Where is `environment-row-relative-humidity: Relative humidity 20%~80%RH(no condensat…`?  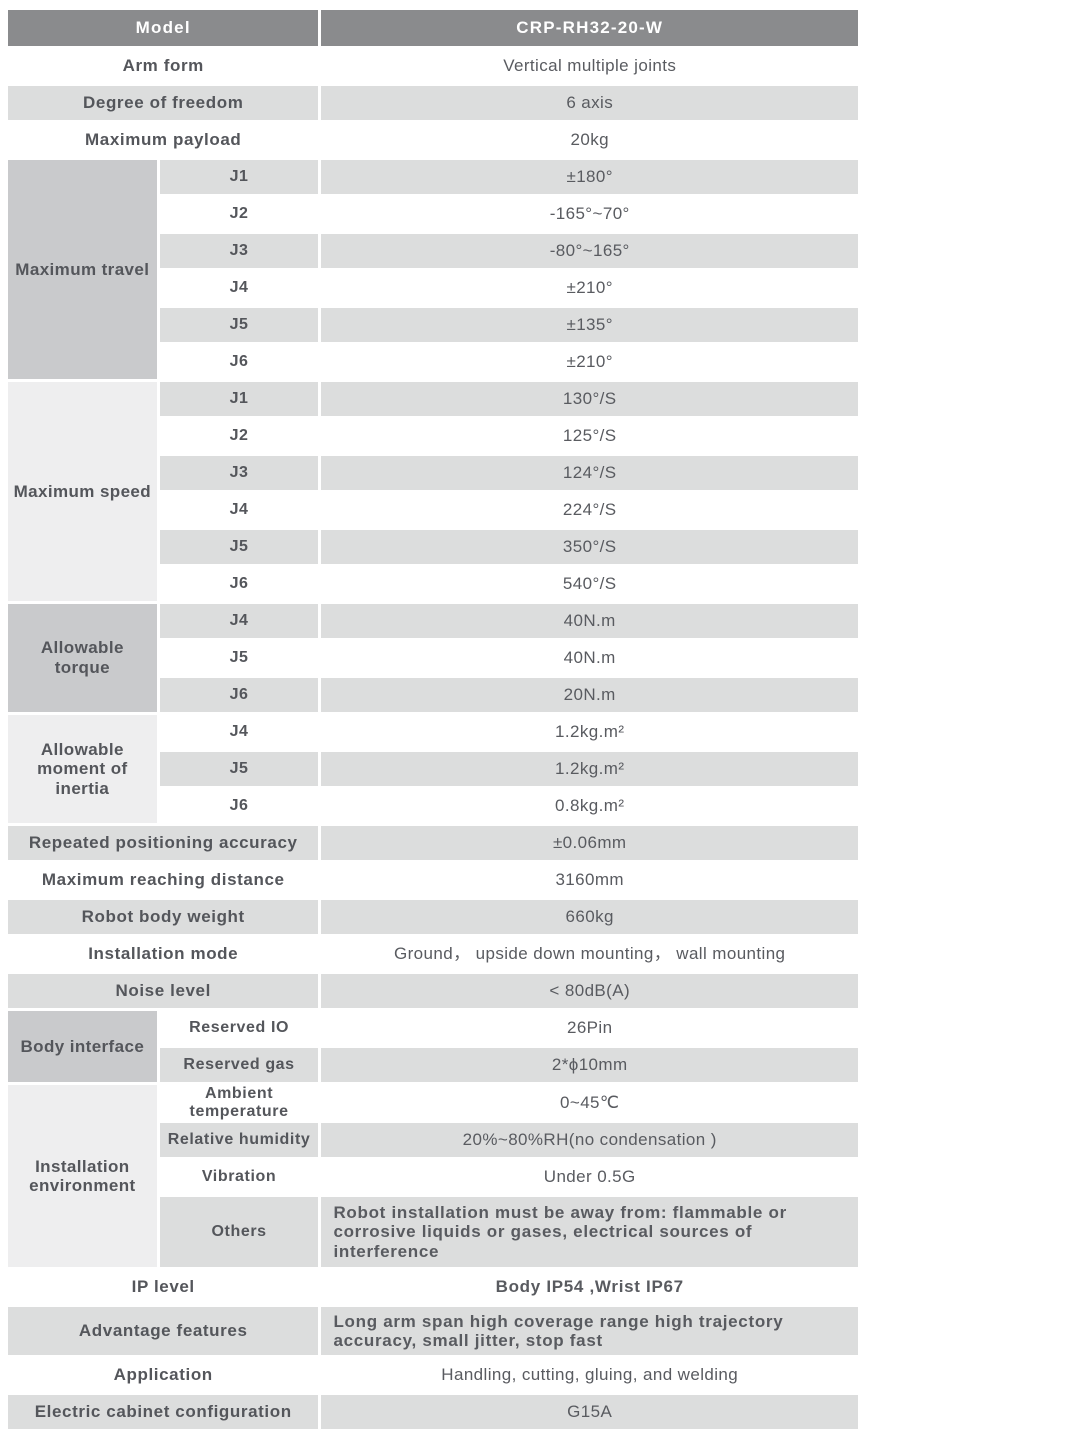
environment-row-relative-humidity: Relative humidity 20%~80%RH(no condensat… is located at coordinates (433, 1140).